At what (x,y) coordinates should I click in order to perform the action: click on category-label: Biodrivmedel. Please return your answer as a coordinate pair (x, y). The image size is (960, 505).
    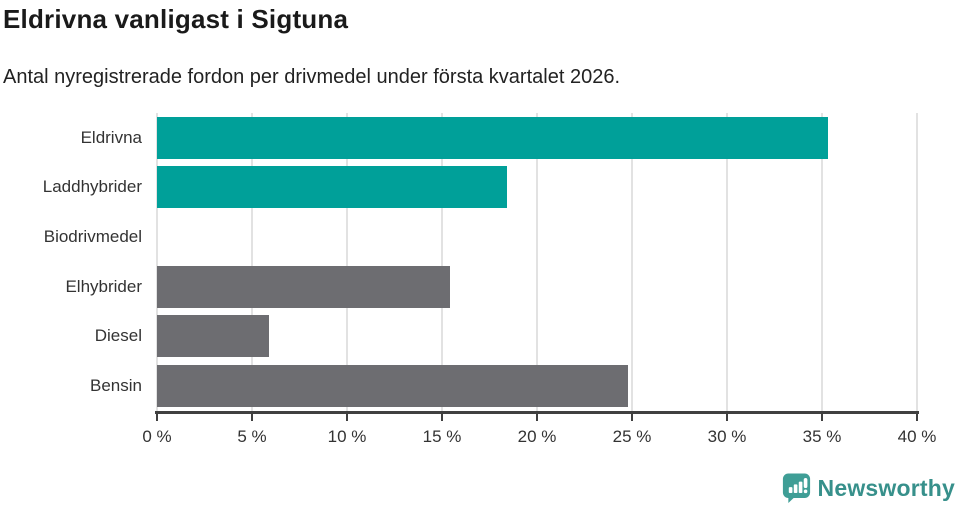
    Looking at the image, I should click on (92, 237).